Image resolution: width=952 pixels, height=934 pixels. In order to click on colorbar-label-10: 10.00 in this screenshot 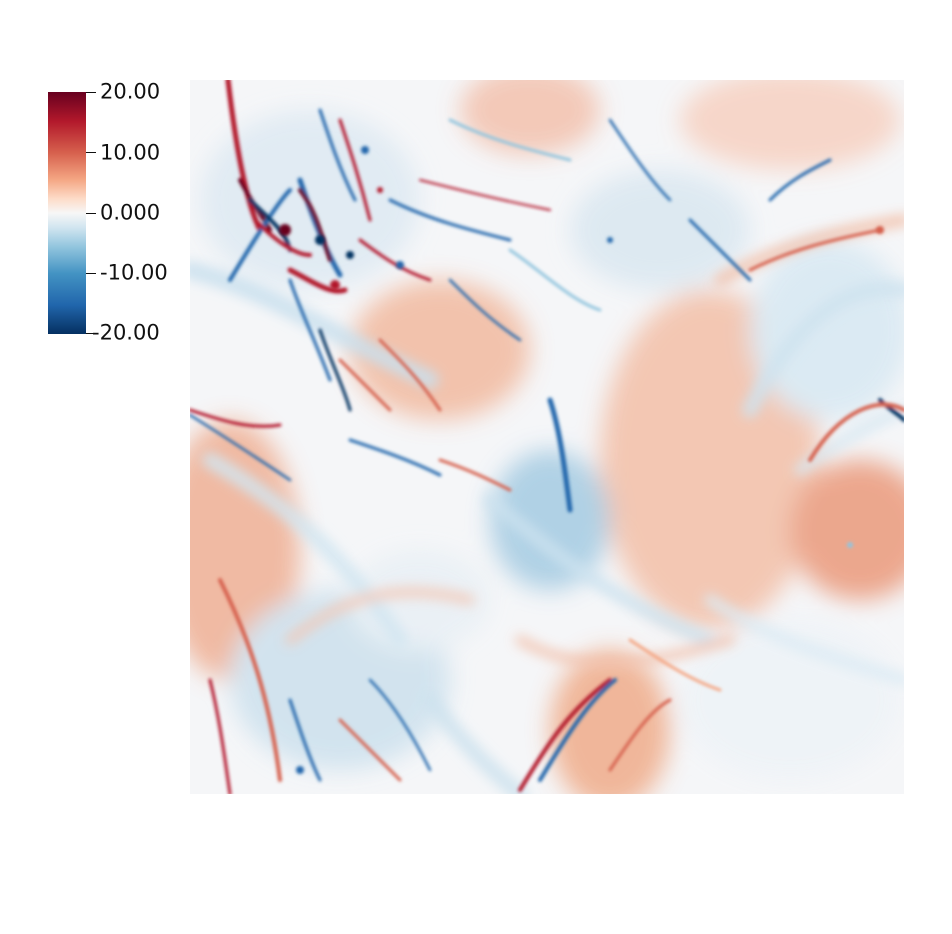, I will do `click(130, 152)`.